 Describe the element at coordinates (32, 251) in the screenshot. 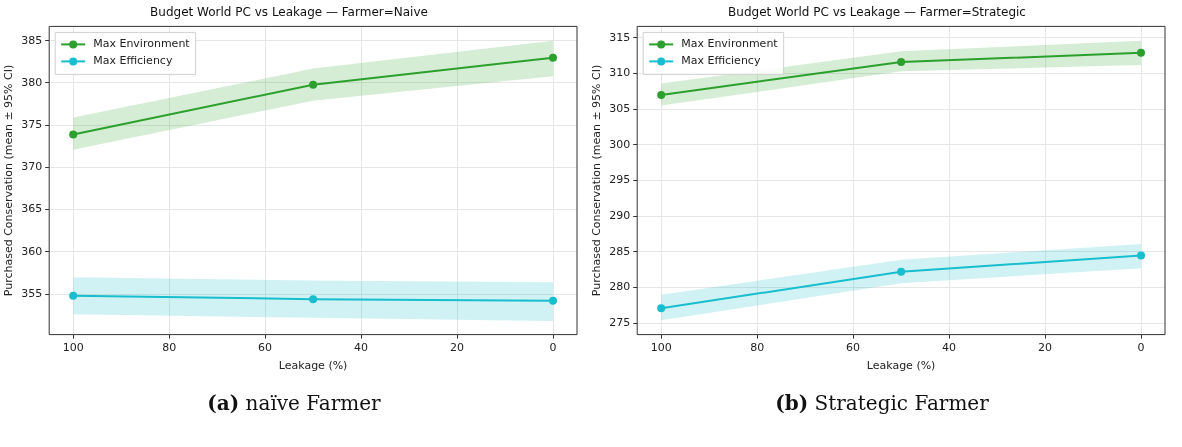

I see `y-tick-label: 360` at that location.